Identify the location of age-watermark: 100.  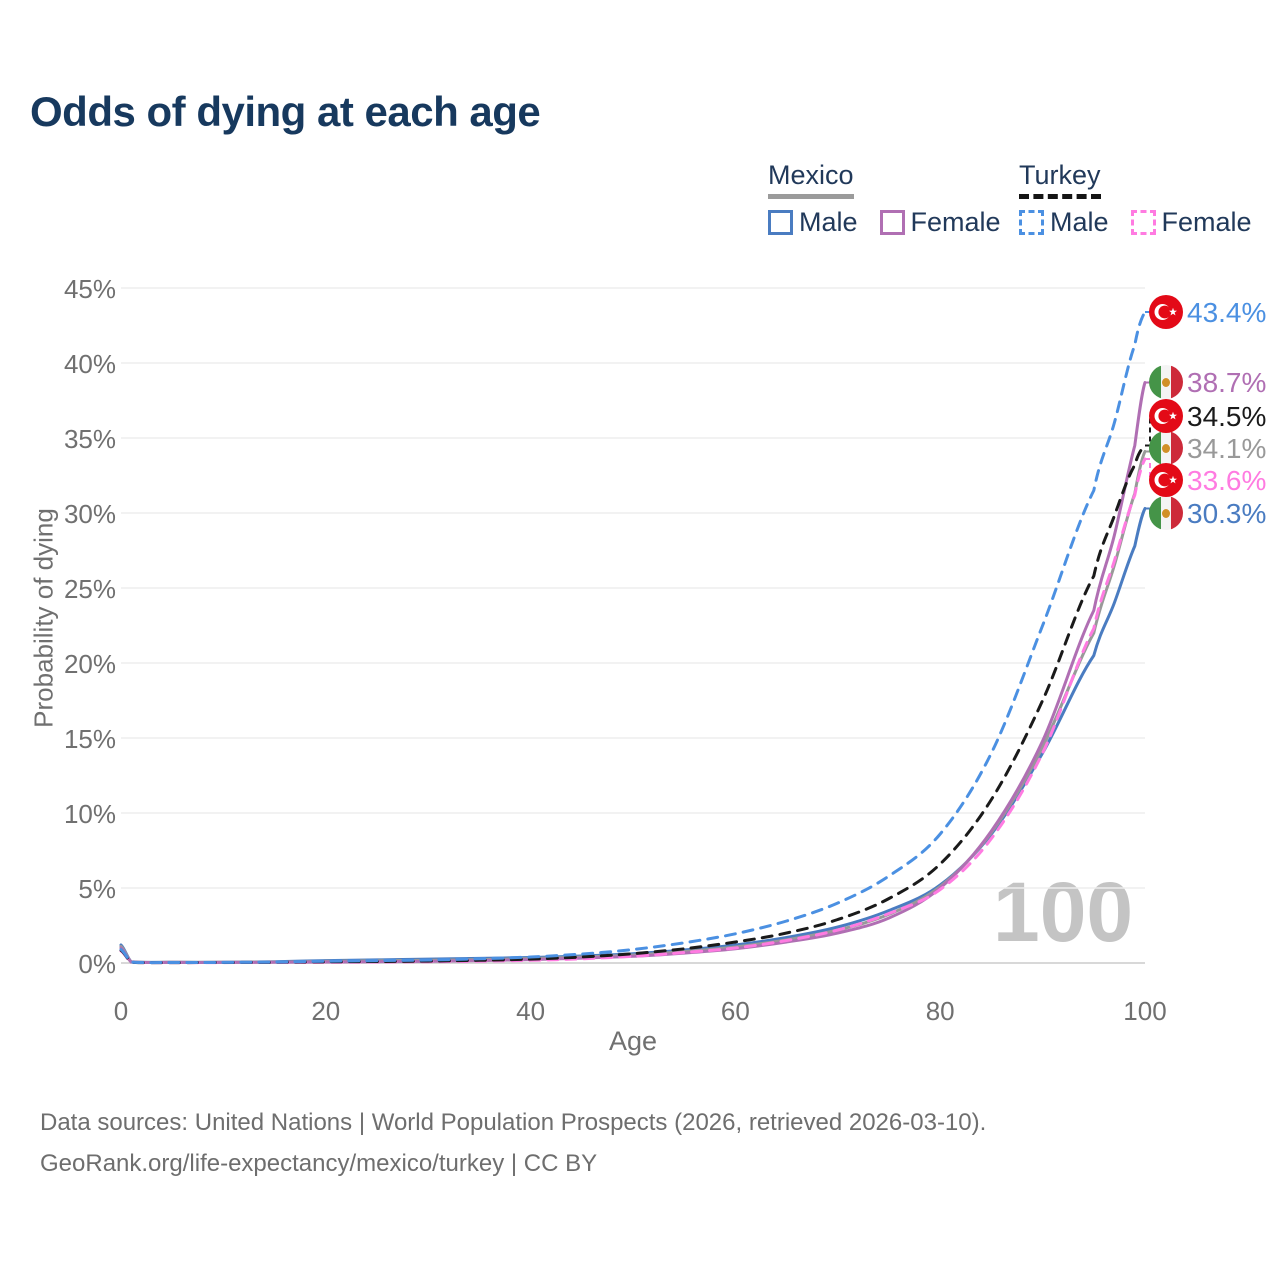
(1063, 912).